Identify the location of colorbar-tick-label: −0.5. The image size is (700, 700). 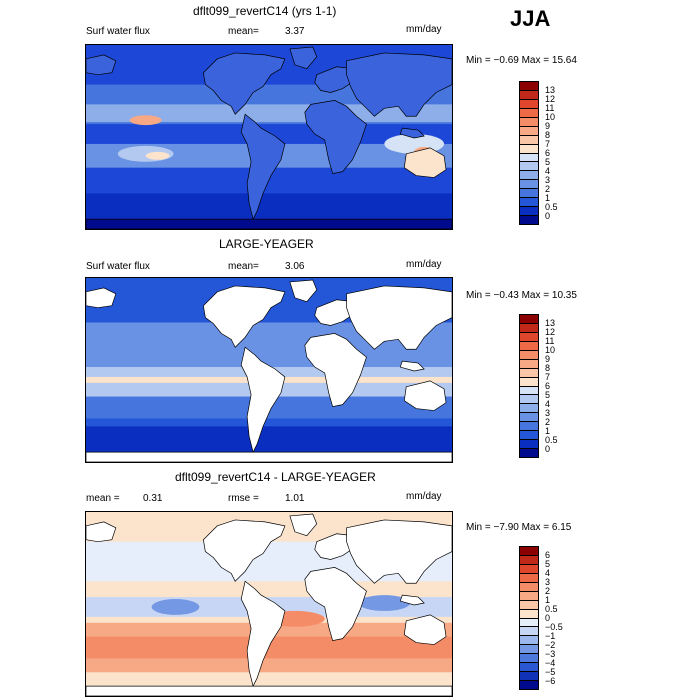
(554, 627).